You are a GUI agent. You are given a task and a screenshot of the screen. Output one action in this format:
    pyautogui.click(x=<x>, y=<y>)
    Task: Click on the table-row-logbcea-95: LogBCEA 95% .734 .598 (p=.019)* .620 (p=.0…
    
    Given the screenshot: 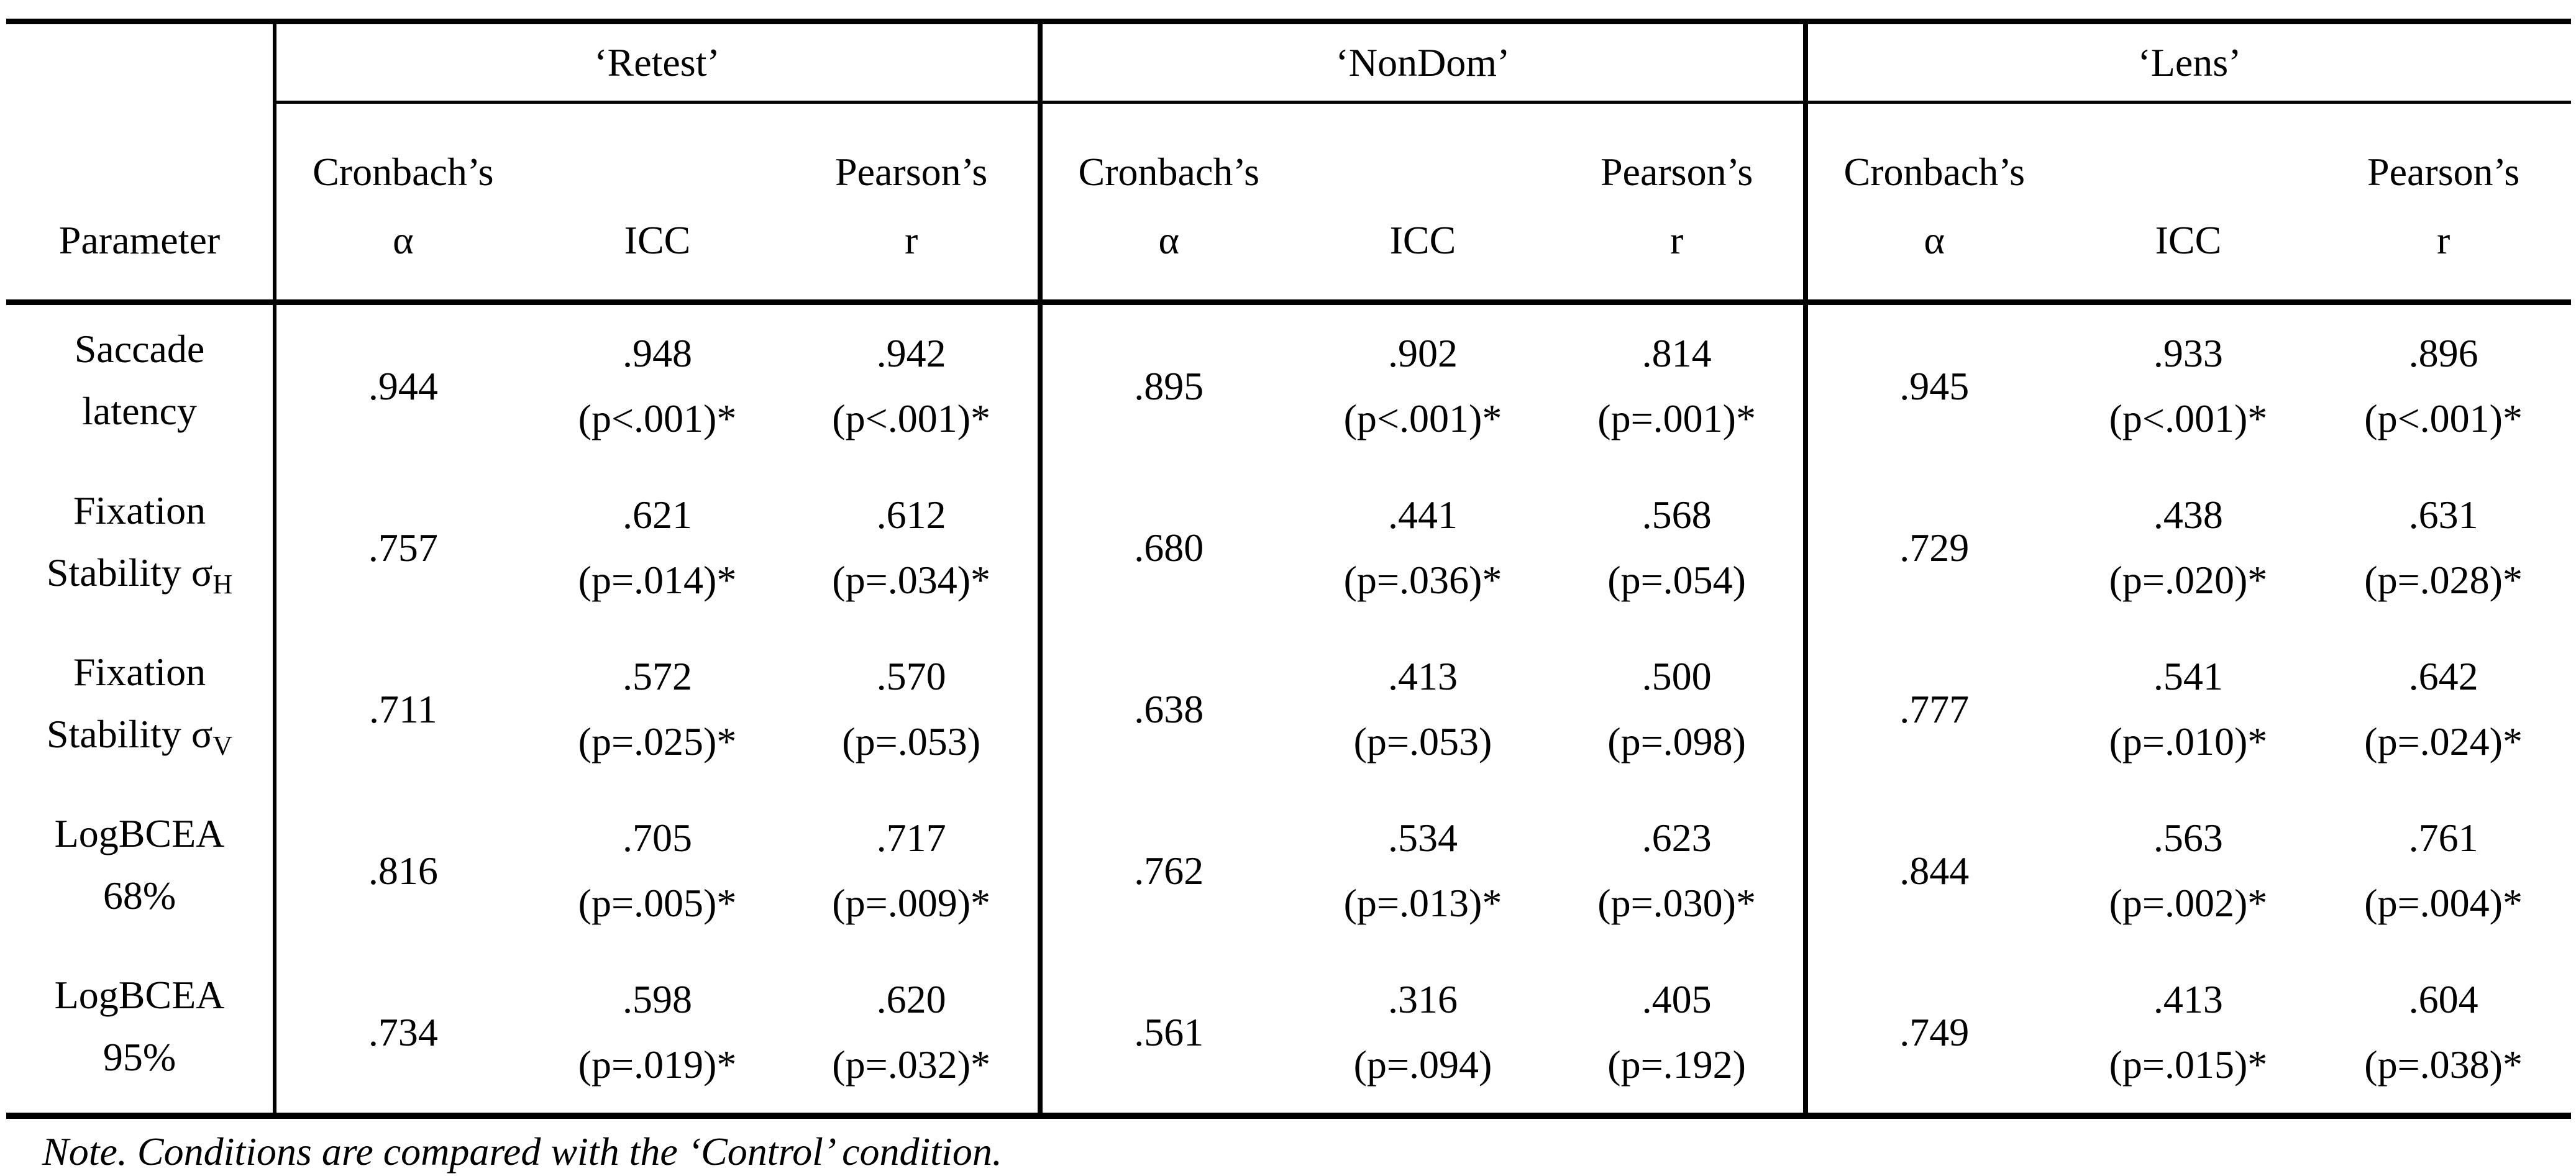 What is the action you would take?
    pyautogui.click(x=1288, y=1033)
    